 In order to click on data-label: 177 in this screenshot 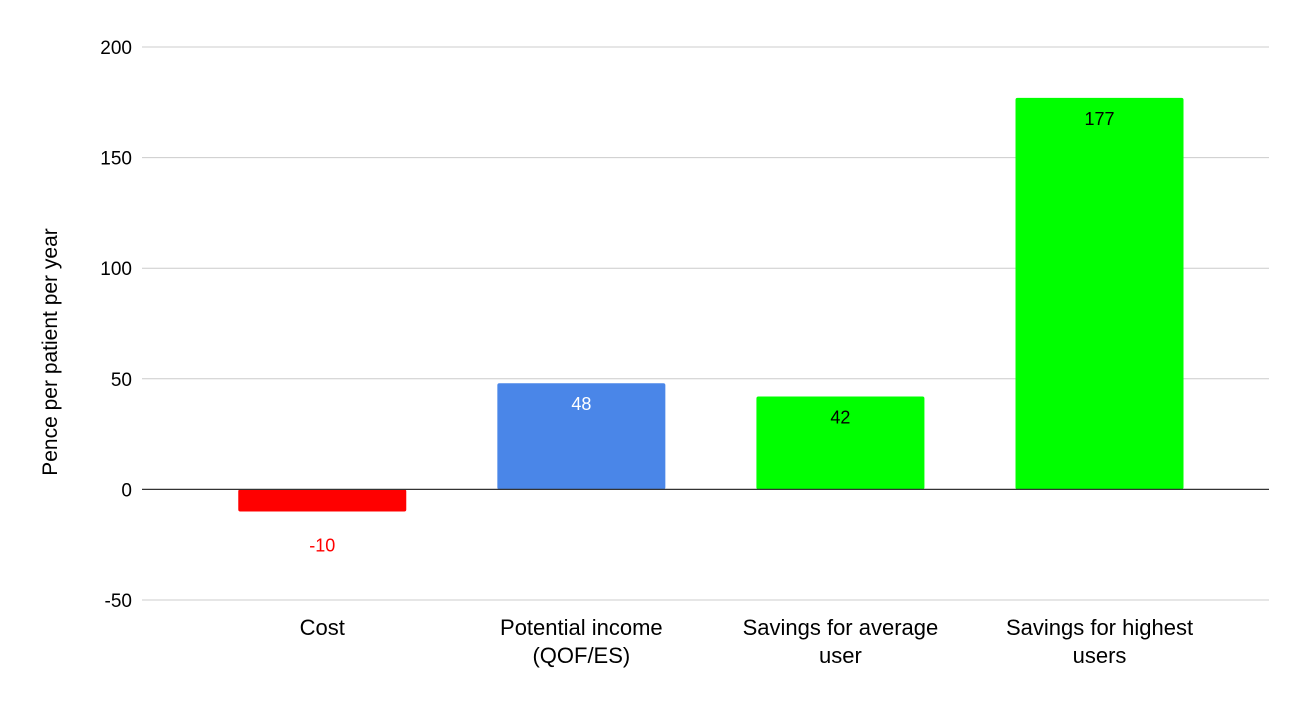, I will do `click(1099, 119)`.